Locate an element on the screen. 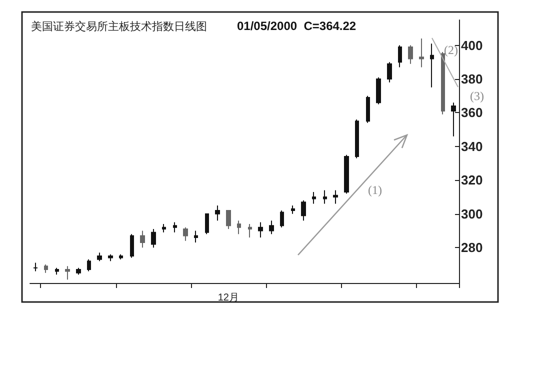 This screenshot has height=376, width=545. chart-subtitle: 01/05/2000 C=364.22 is located at coordinates (296, 26).